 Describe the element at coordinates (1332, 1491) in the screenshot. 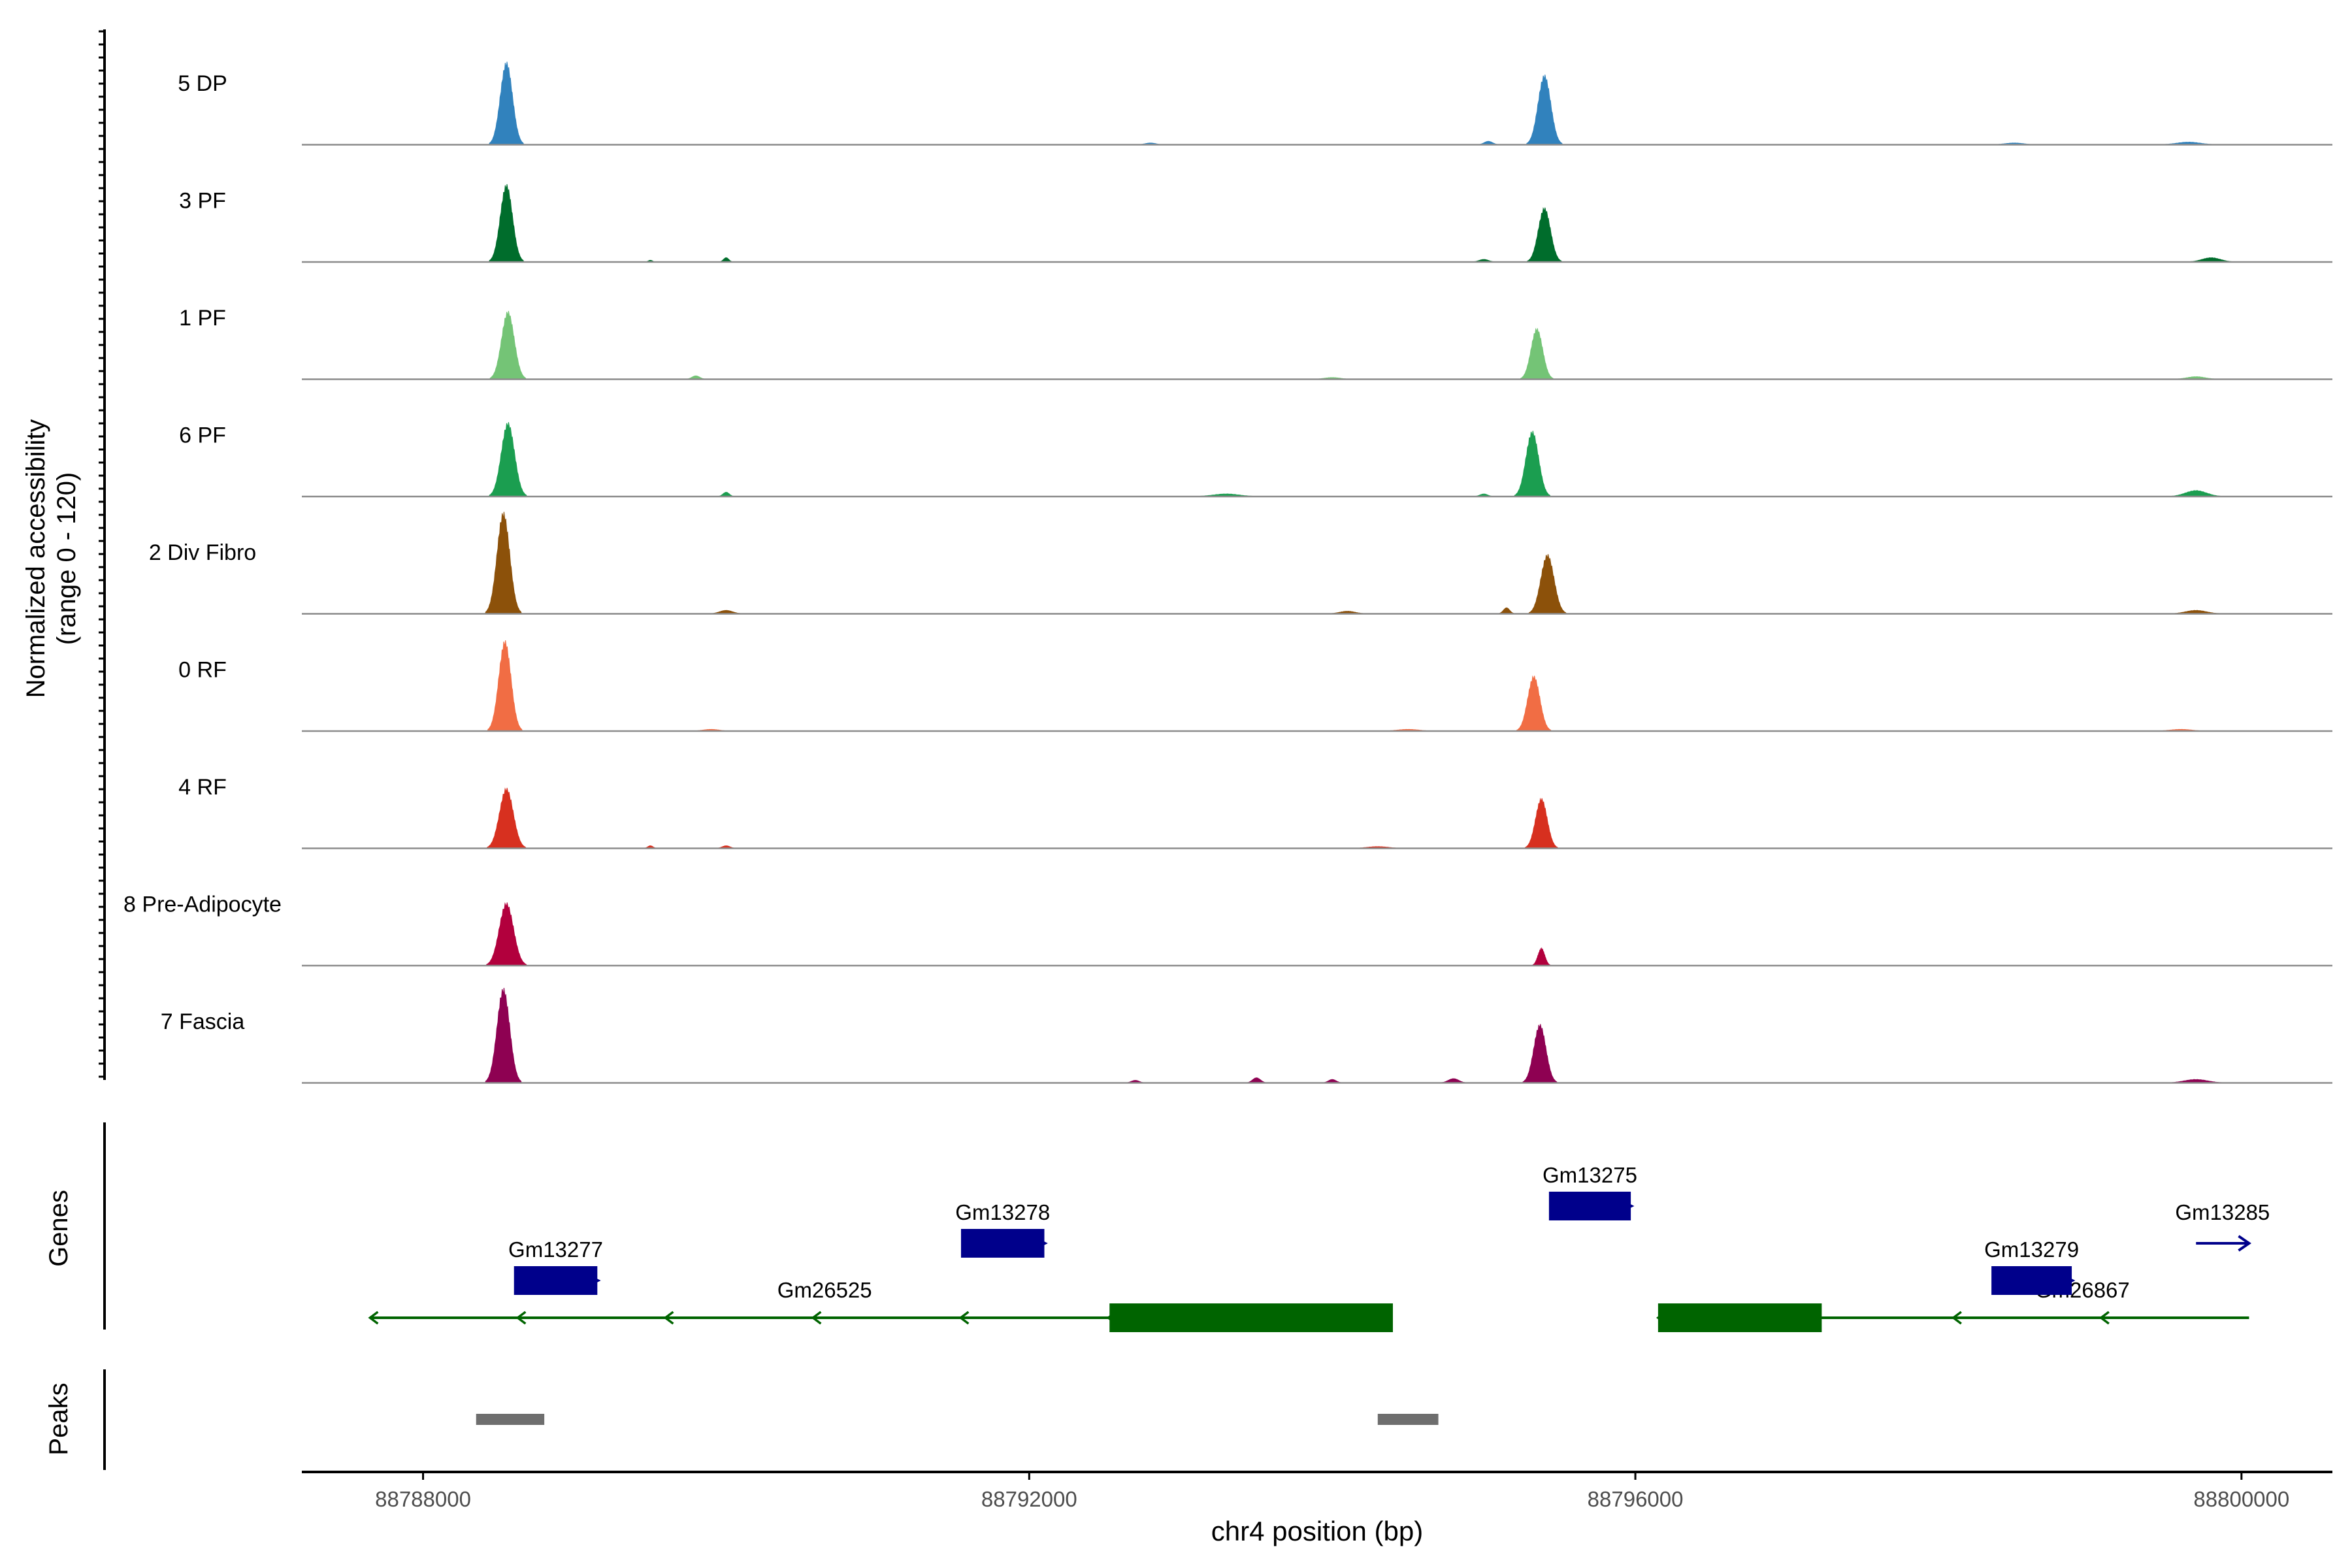

I see `x-axis-ticks: 88788000 88792000 88796000 88800000` at that location.